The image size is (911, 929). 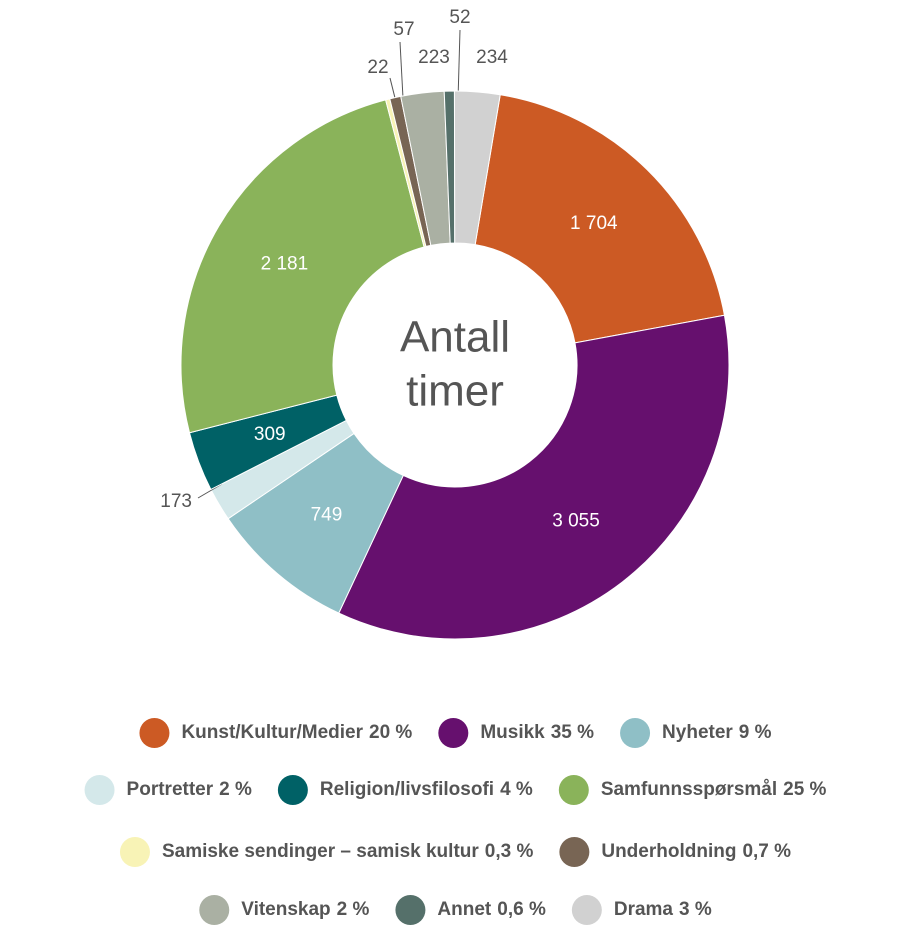 I want to click on data-label: 1 704, so click(x=594, y=223).